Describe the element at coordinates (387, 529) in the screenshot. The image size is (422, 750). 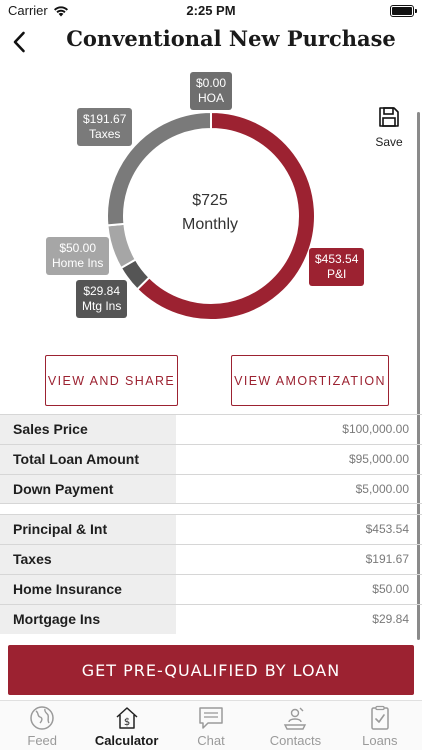
I see `row-value: $453.54` at that location.